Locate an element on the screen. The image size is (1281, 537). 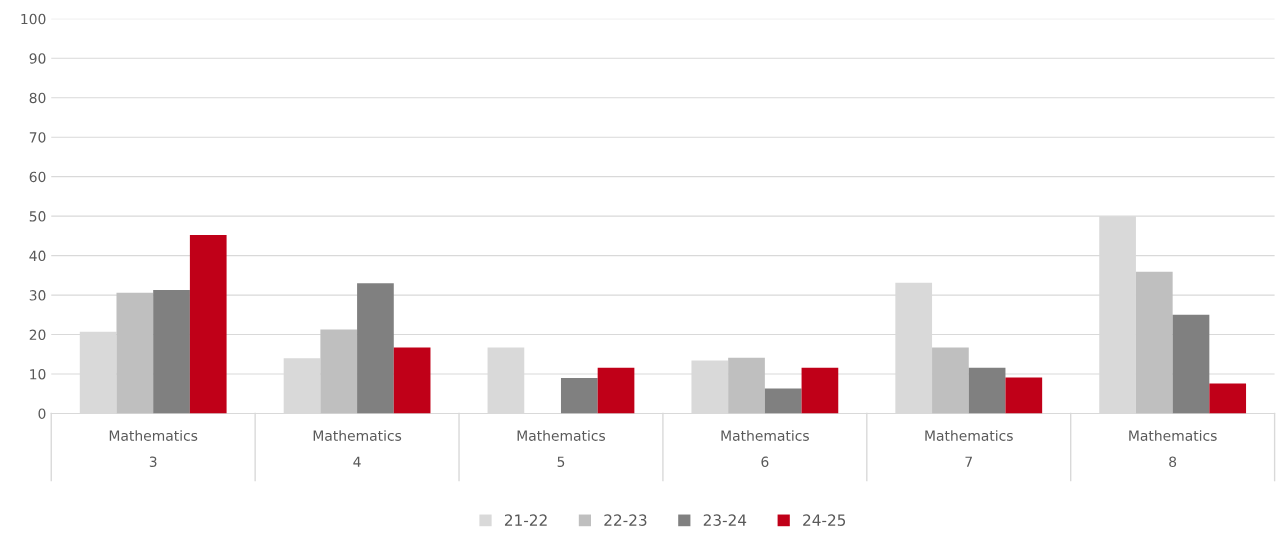
legend-label: 21-22 is located at coordinates (525, 520).